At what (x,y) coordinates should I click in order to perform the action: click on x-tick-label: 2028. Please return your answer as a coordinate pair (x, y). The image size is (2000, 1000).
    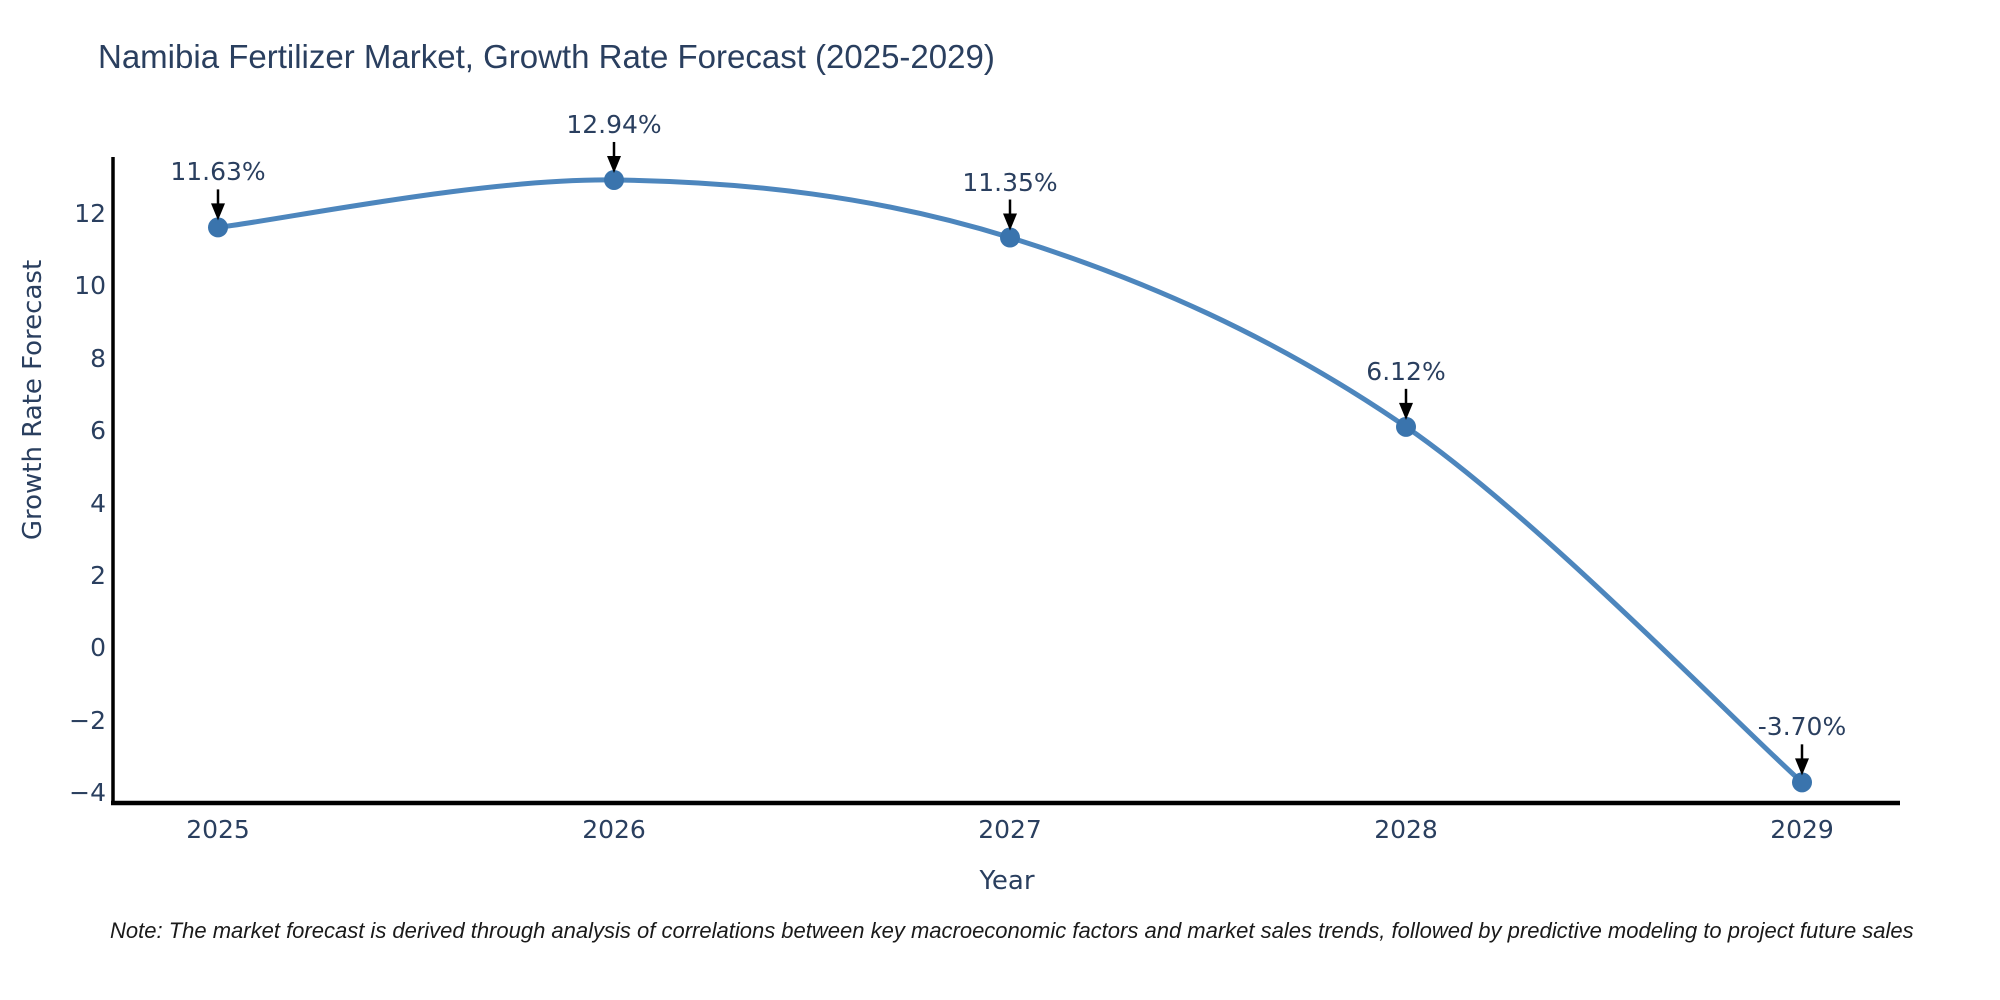
    Looking at the image, I should click on (1406, 829).